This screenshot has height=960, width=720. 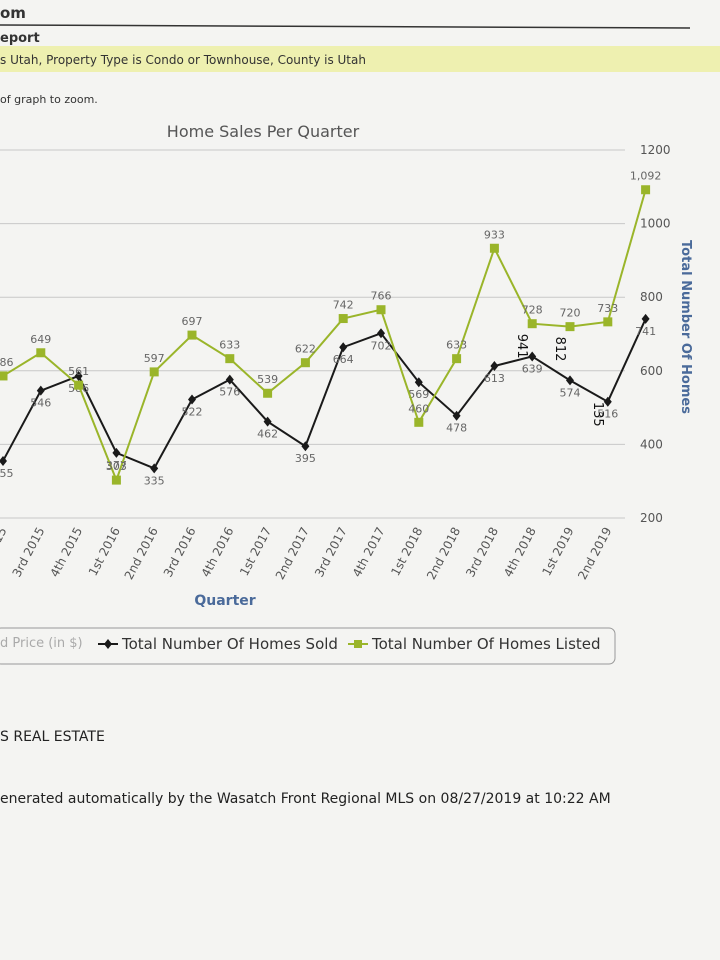 What do you see at coordinates (41, 643) in the screenshot?
I see `legend-partial: d Price (in $)` at bounding box center [41, 643].